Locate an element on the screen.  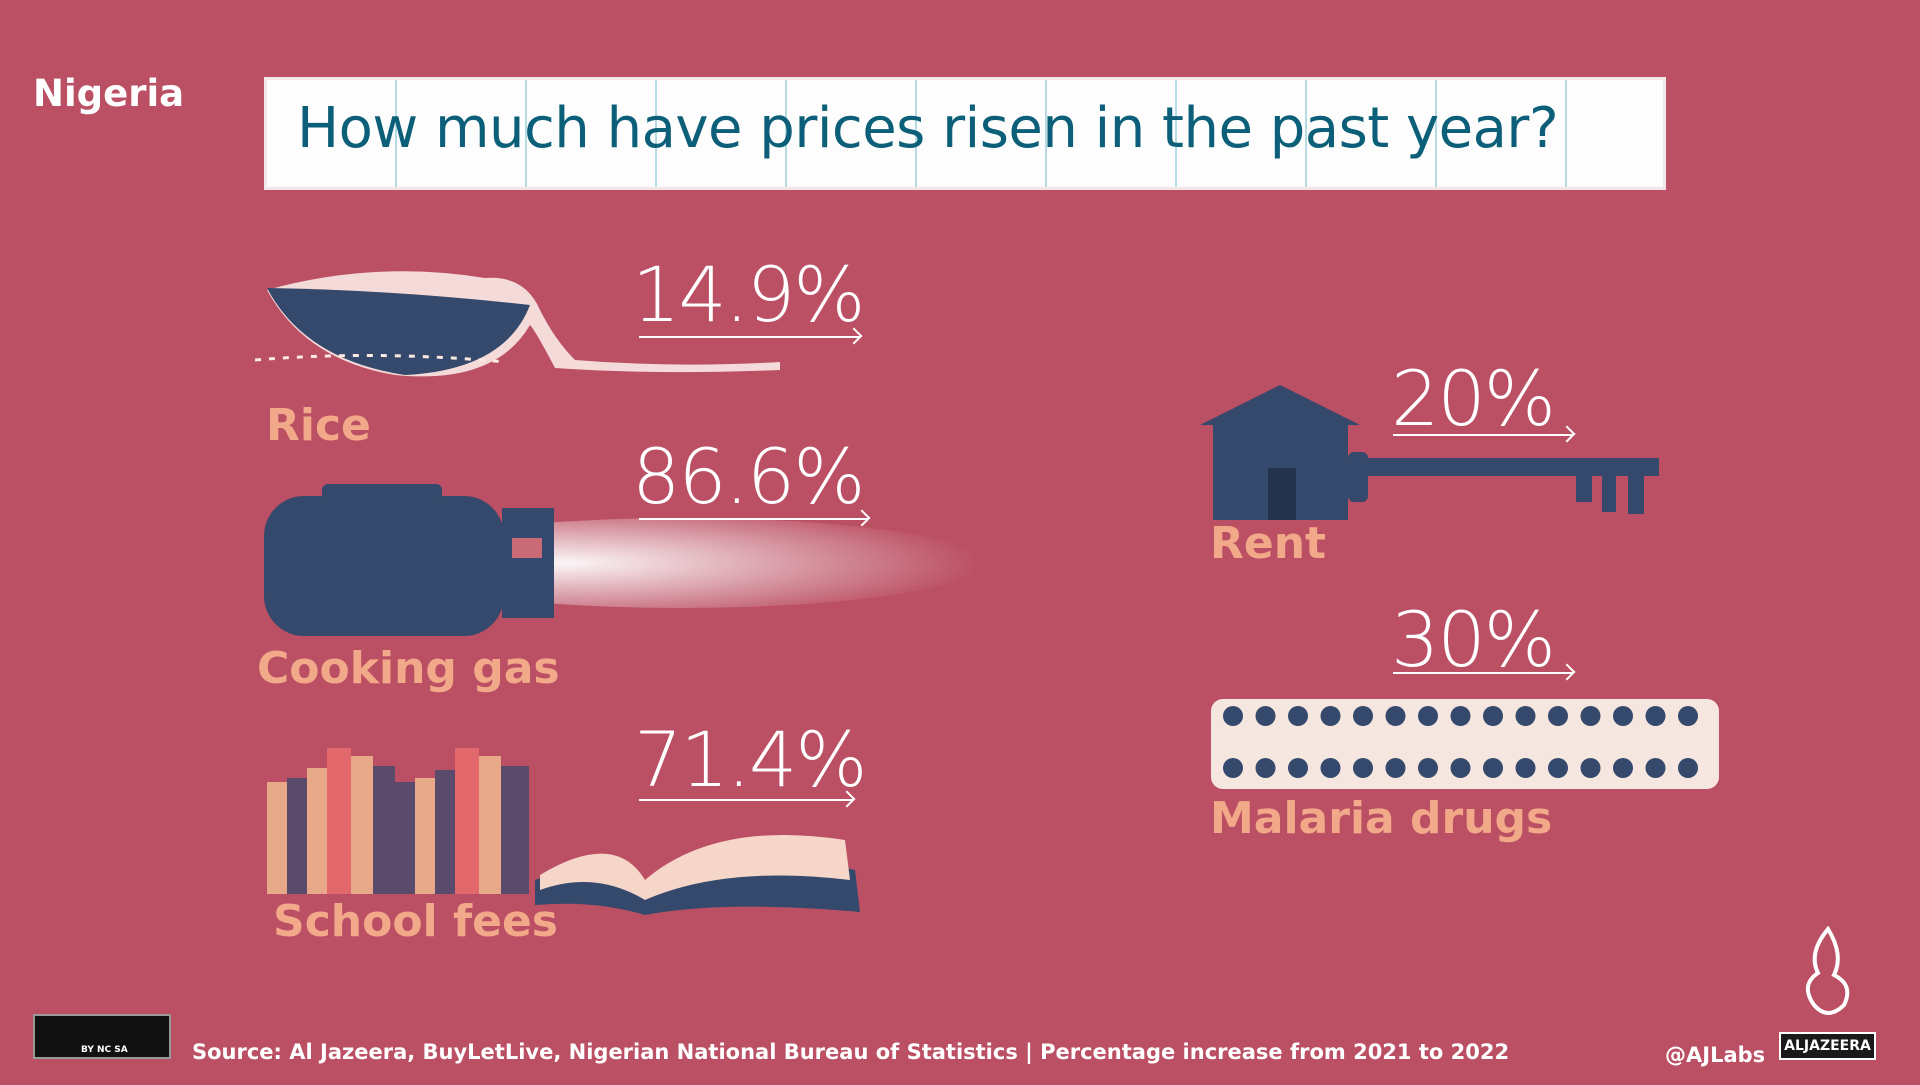
aljazeera-calligraphy-icon is located at coordinates (1828, 970).